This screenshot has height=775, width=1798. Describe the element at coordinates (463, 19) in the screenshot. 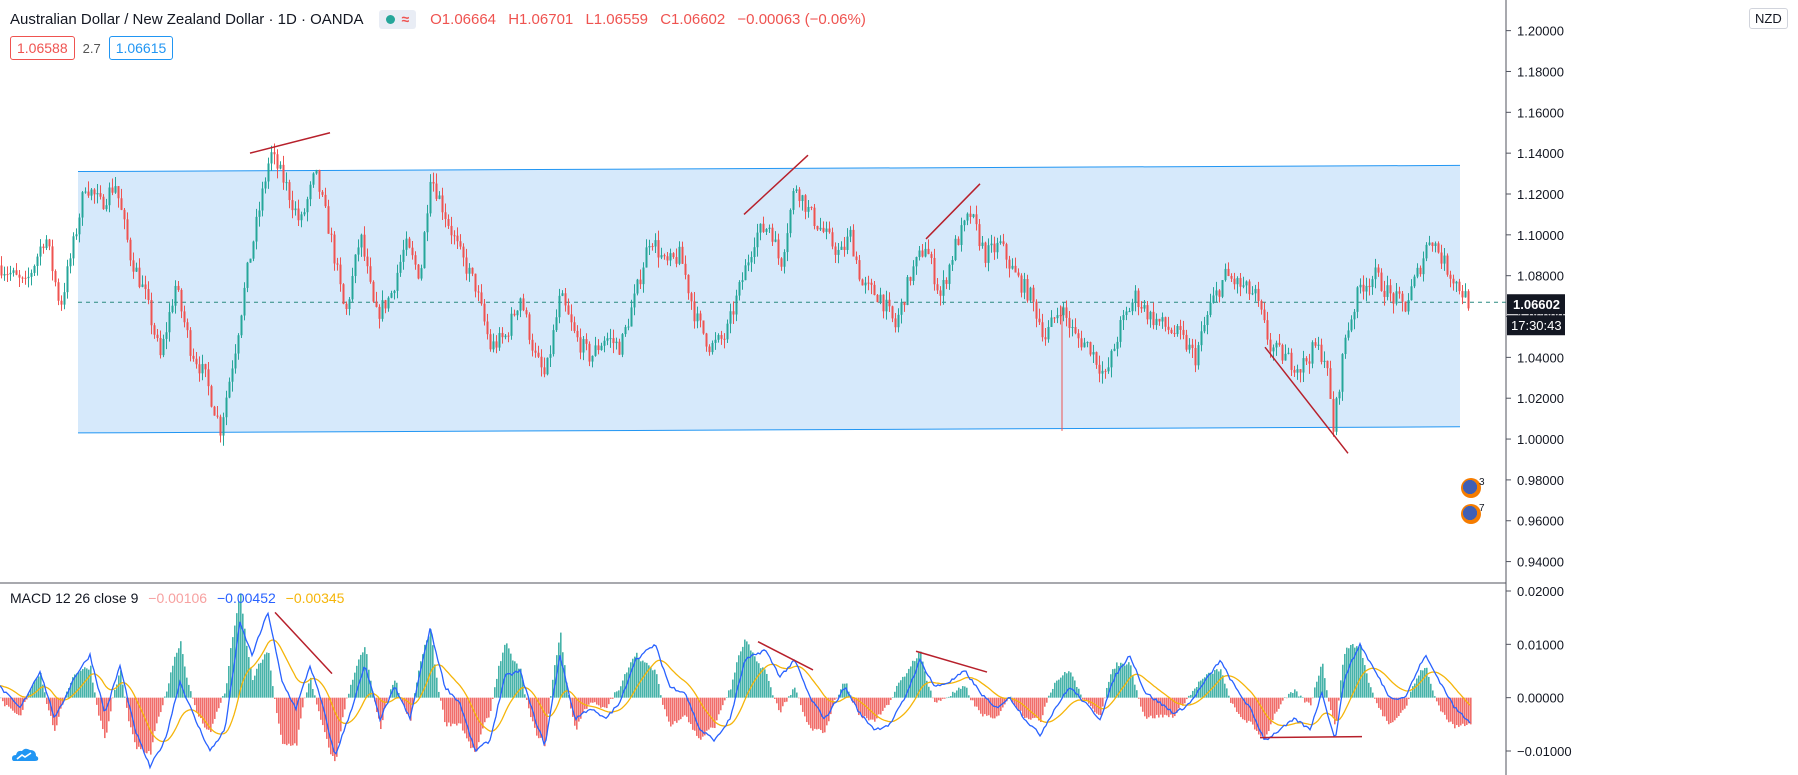

I see `open-value: O1.06664` at that location.